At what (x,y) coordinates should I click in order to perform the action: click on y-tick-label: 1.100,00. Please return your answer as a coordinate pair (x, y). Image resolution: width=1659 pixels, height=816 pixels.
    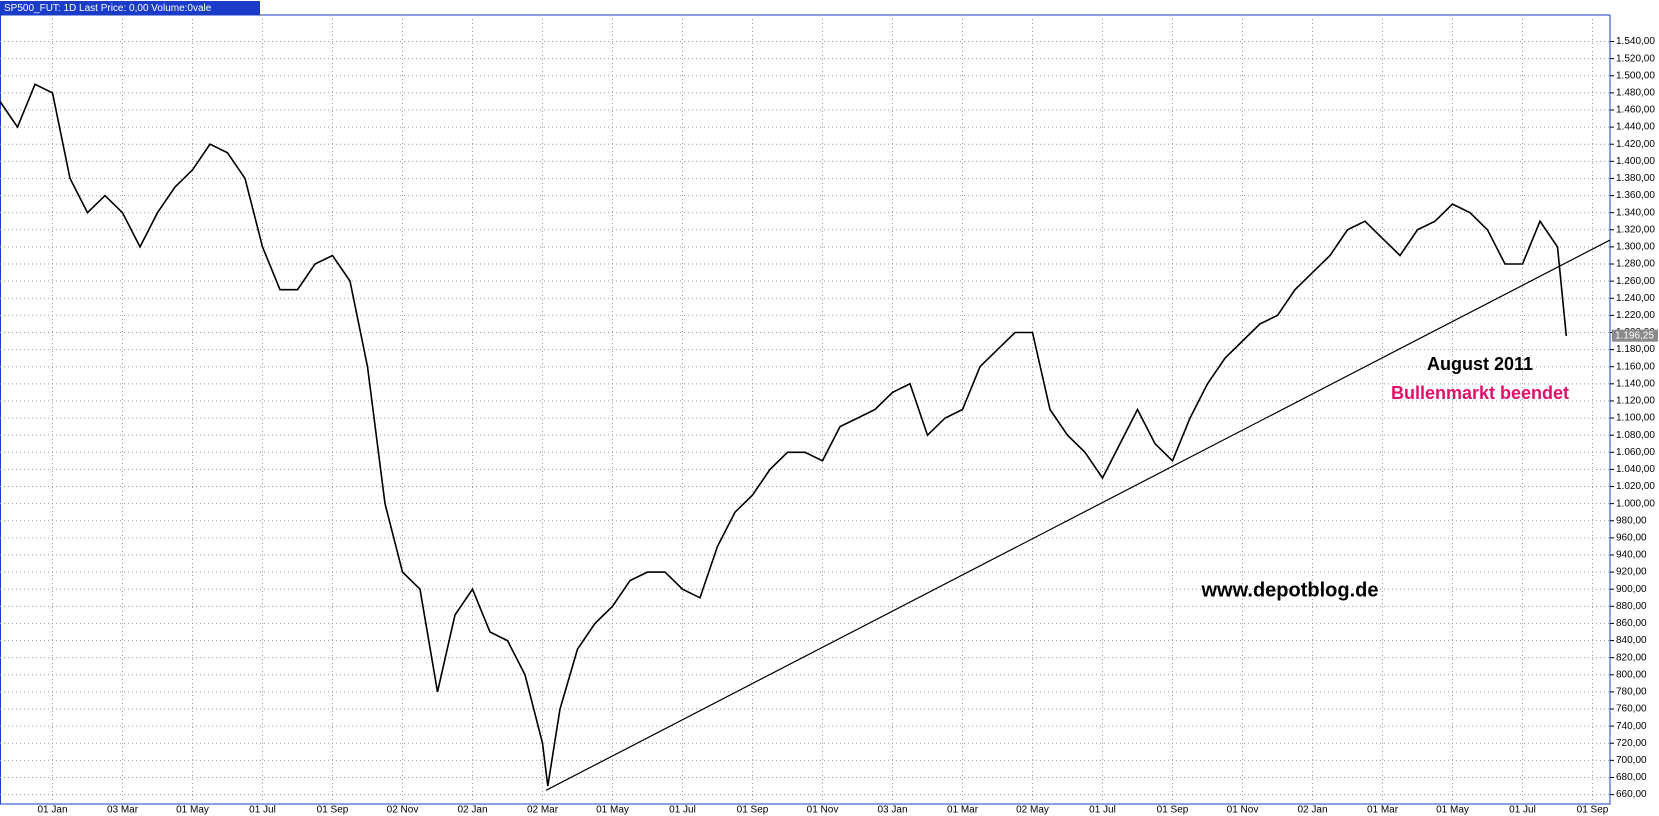
    Looking at the image, I should click on (1635, 418).